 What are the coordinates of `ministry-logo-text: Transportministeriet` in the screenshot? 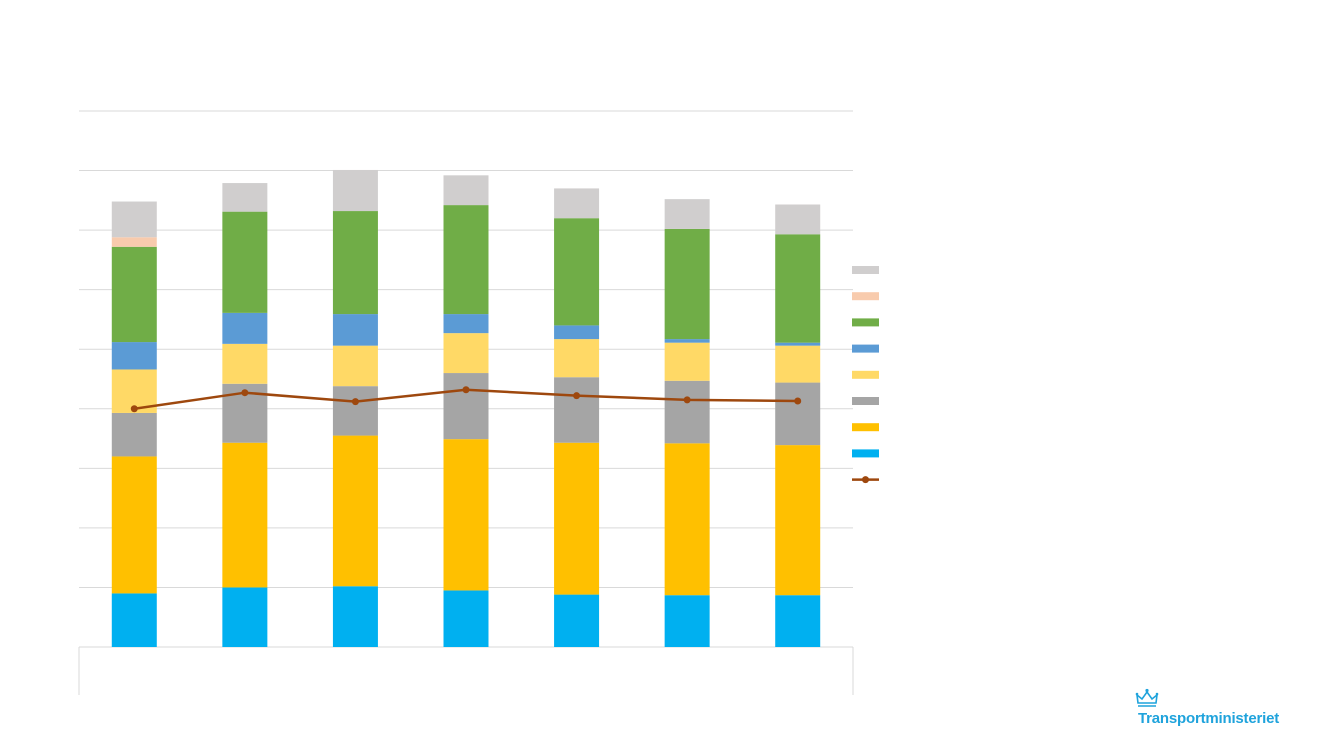 It's located at (1209, 718).